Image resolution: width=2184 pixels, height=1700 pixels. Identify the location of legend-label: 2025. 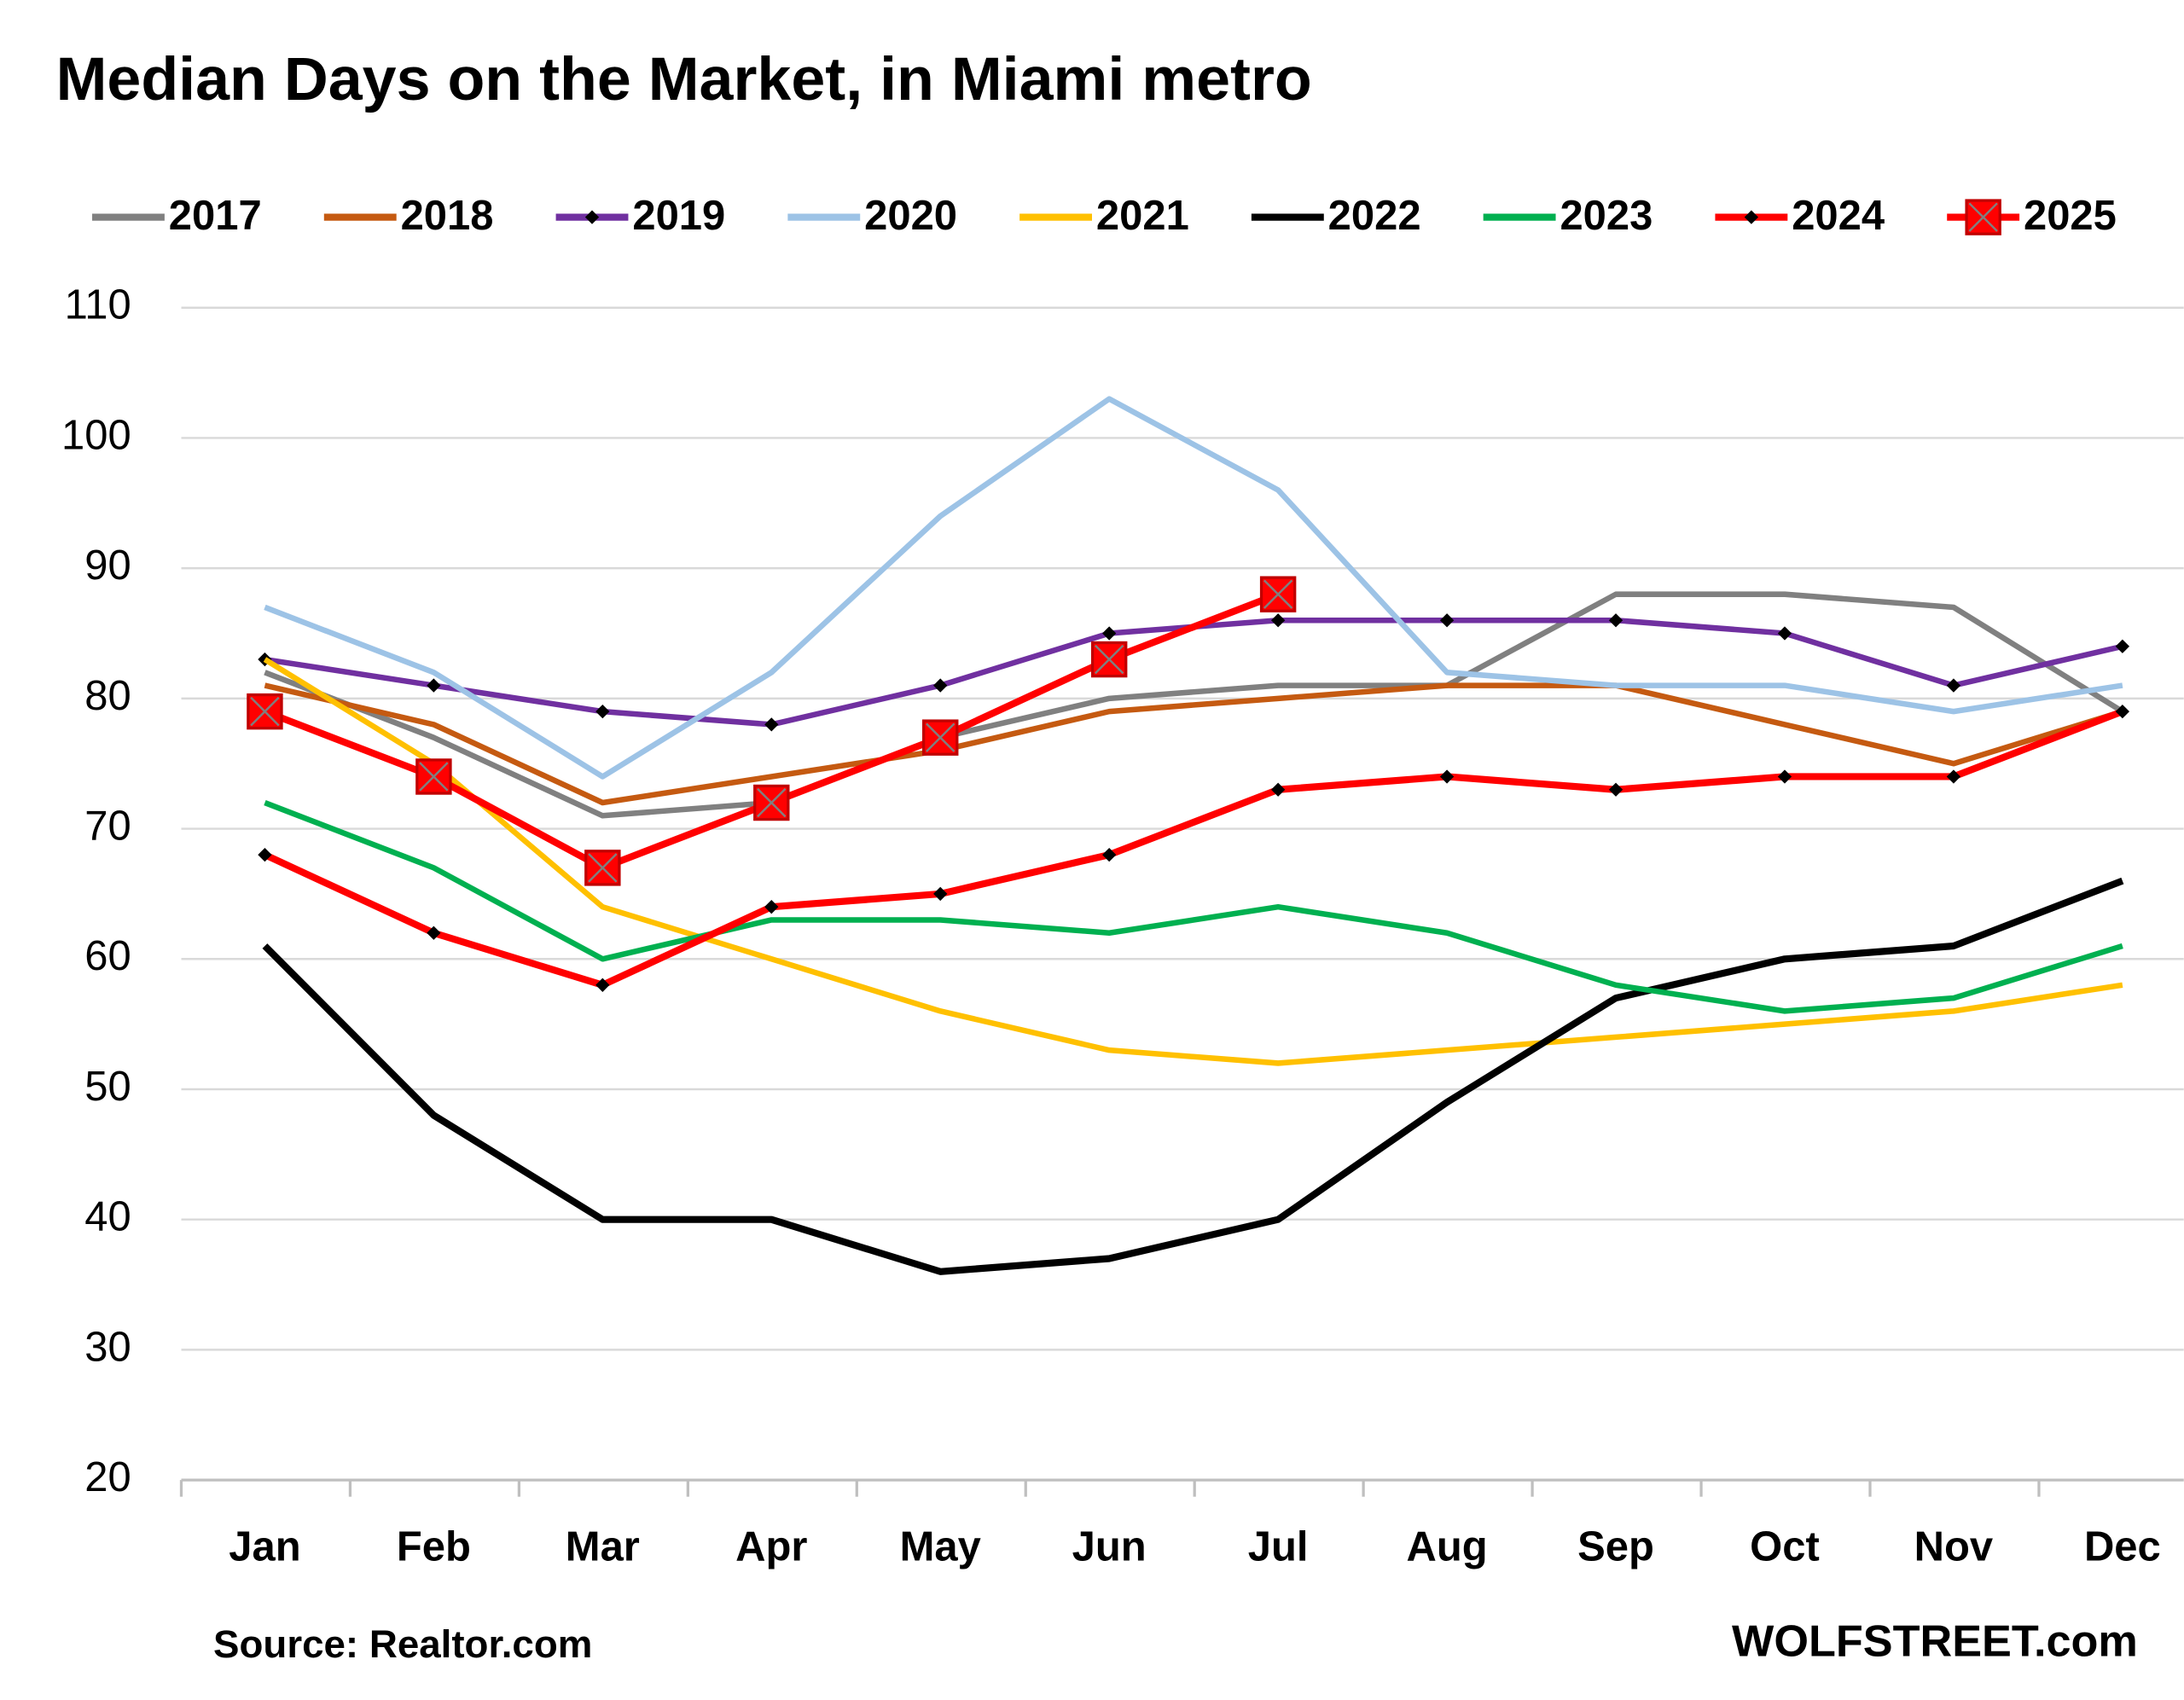
(2070, 216).